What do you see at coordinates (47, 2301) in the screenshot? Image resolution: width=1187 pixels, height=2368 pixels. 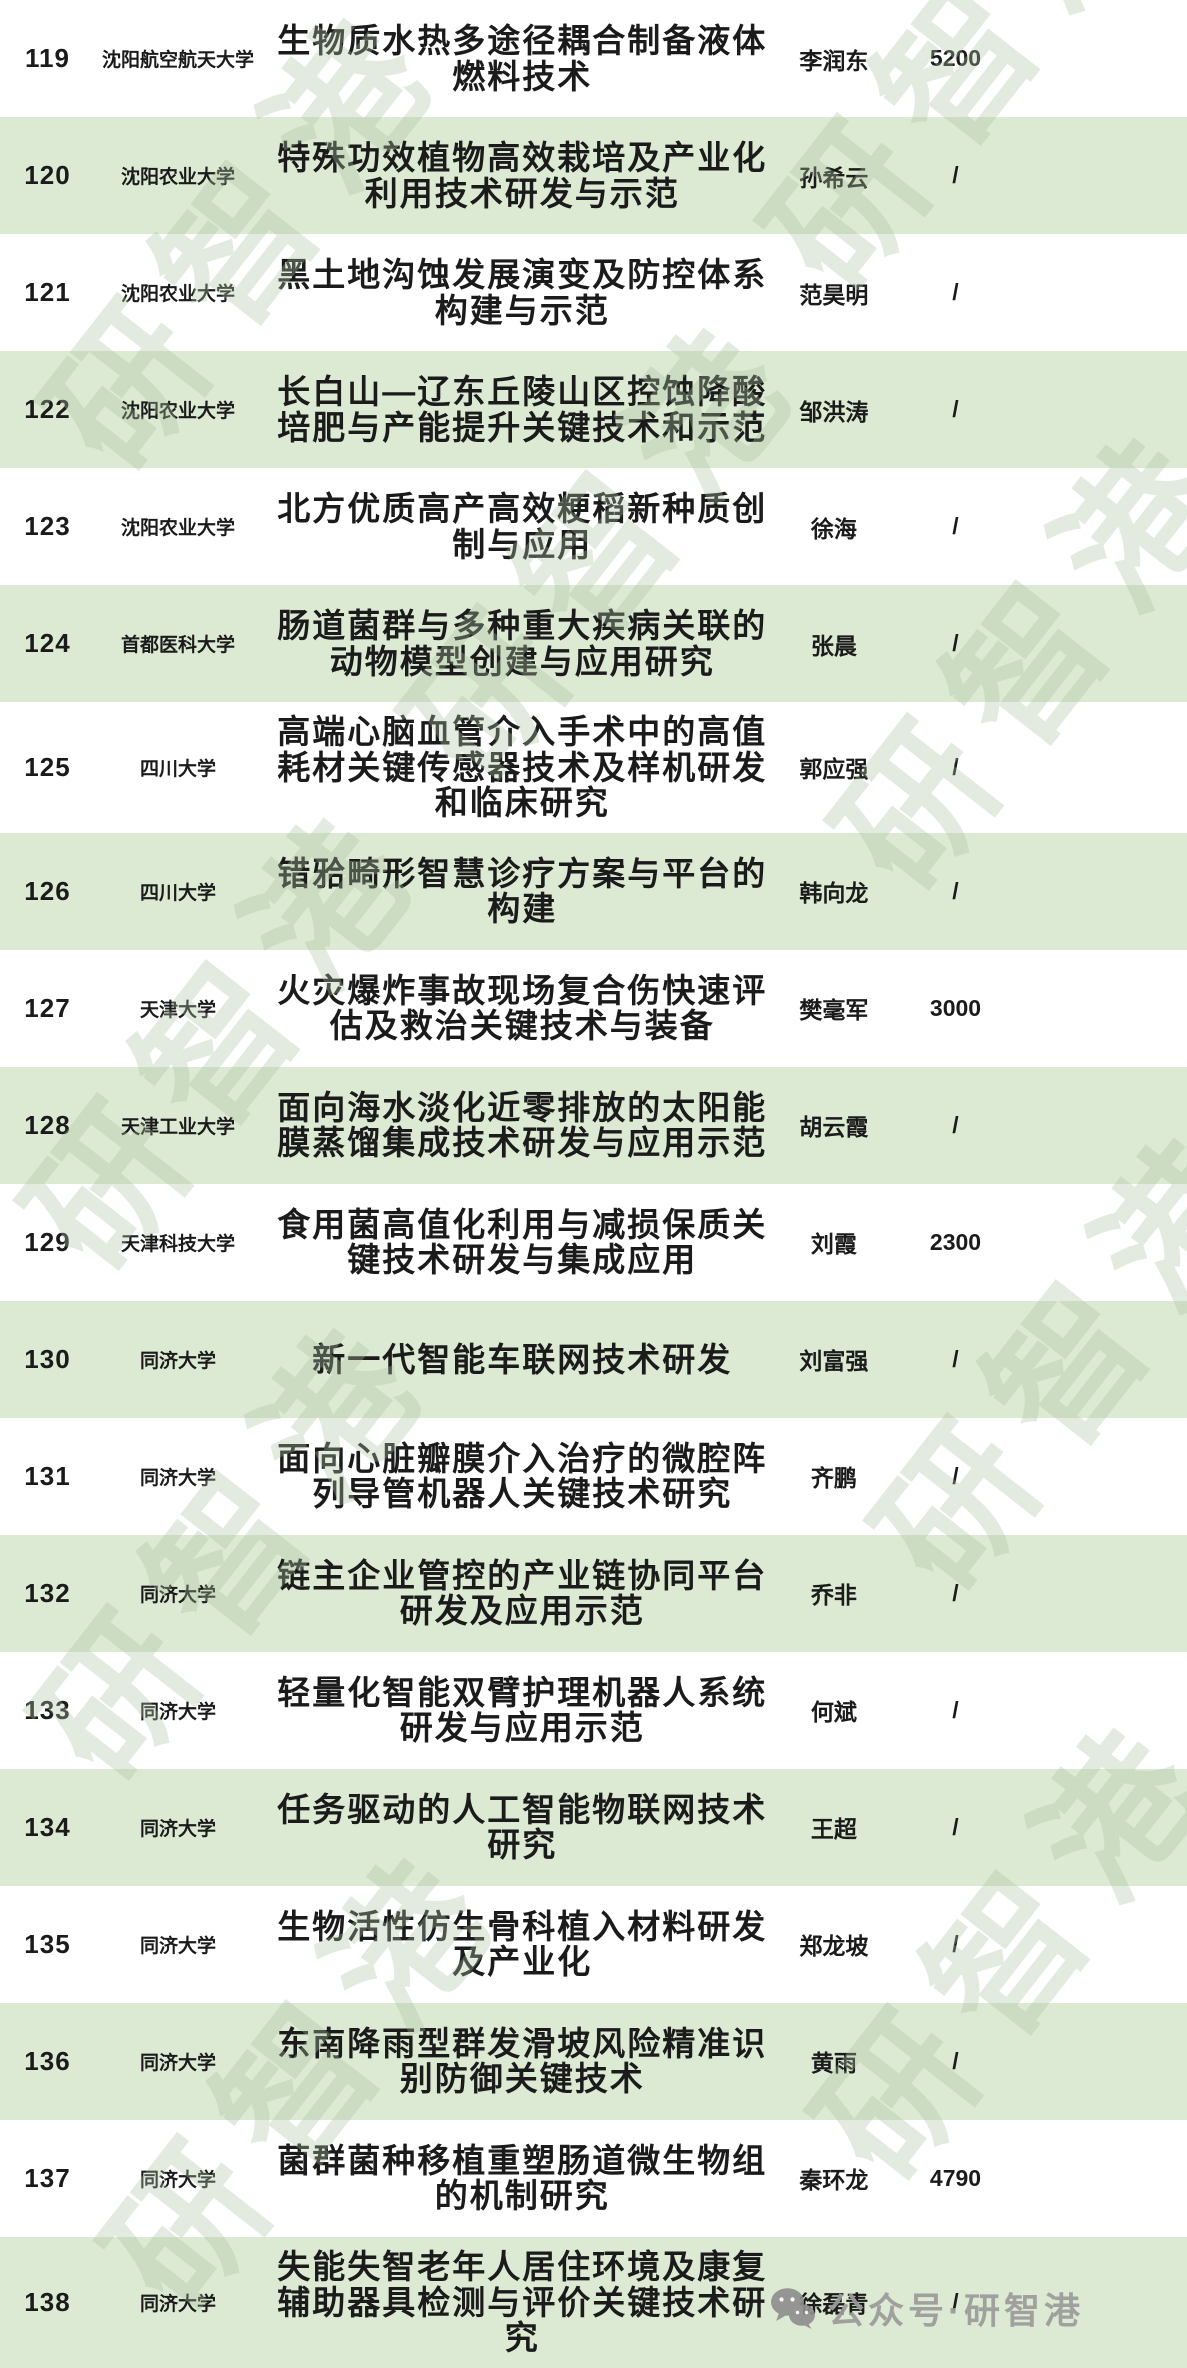 I see `row-number-cell: 138` at bounding box center [47, 2301].